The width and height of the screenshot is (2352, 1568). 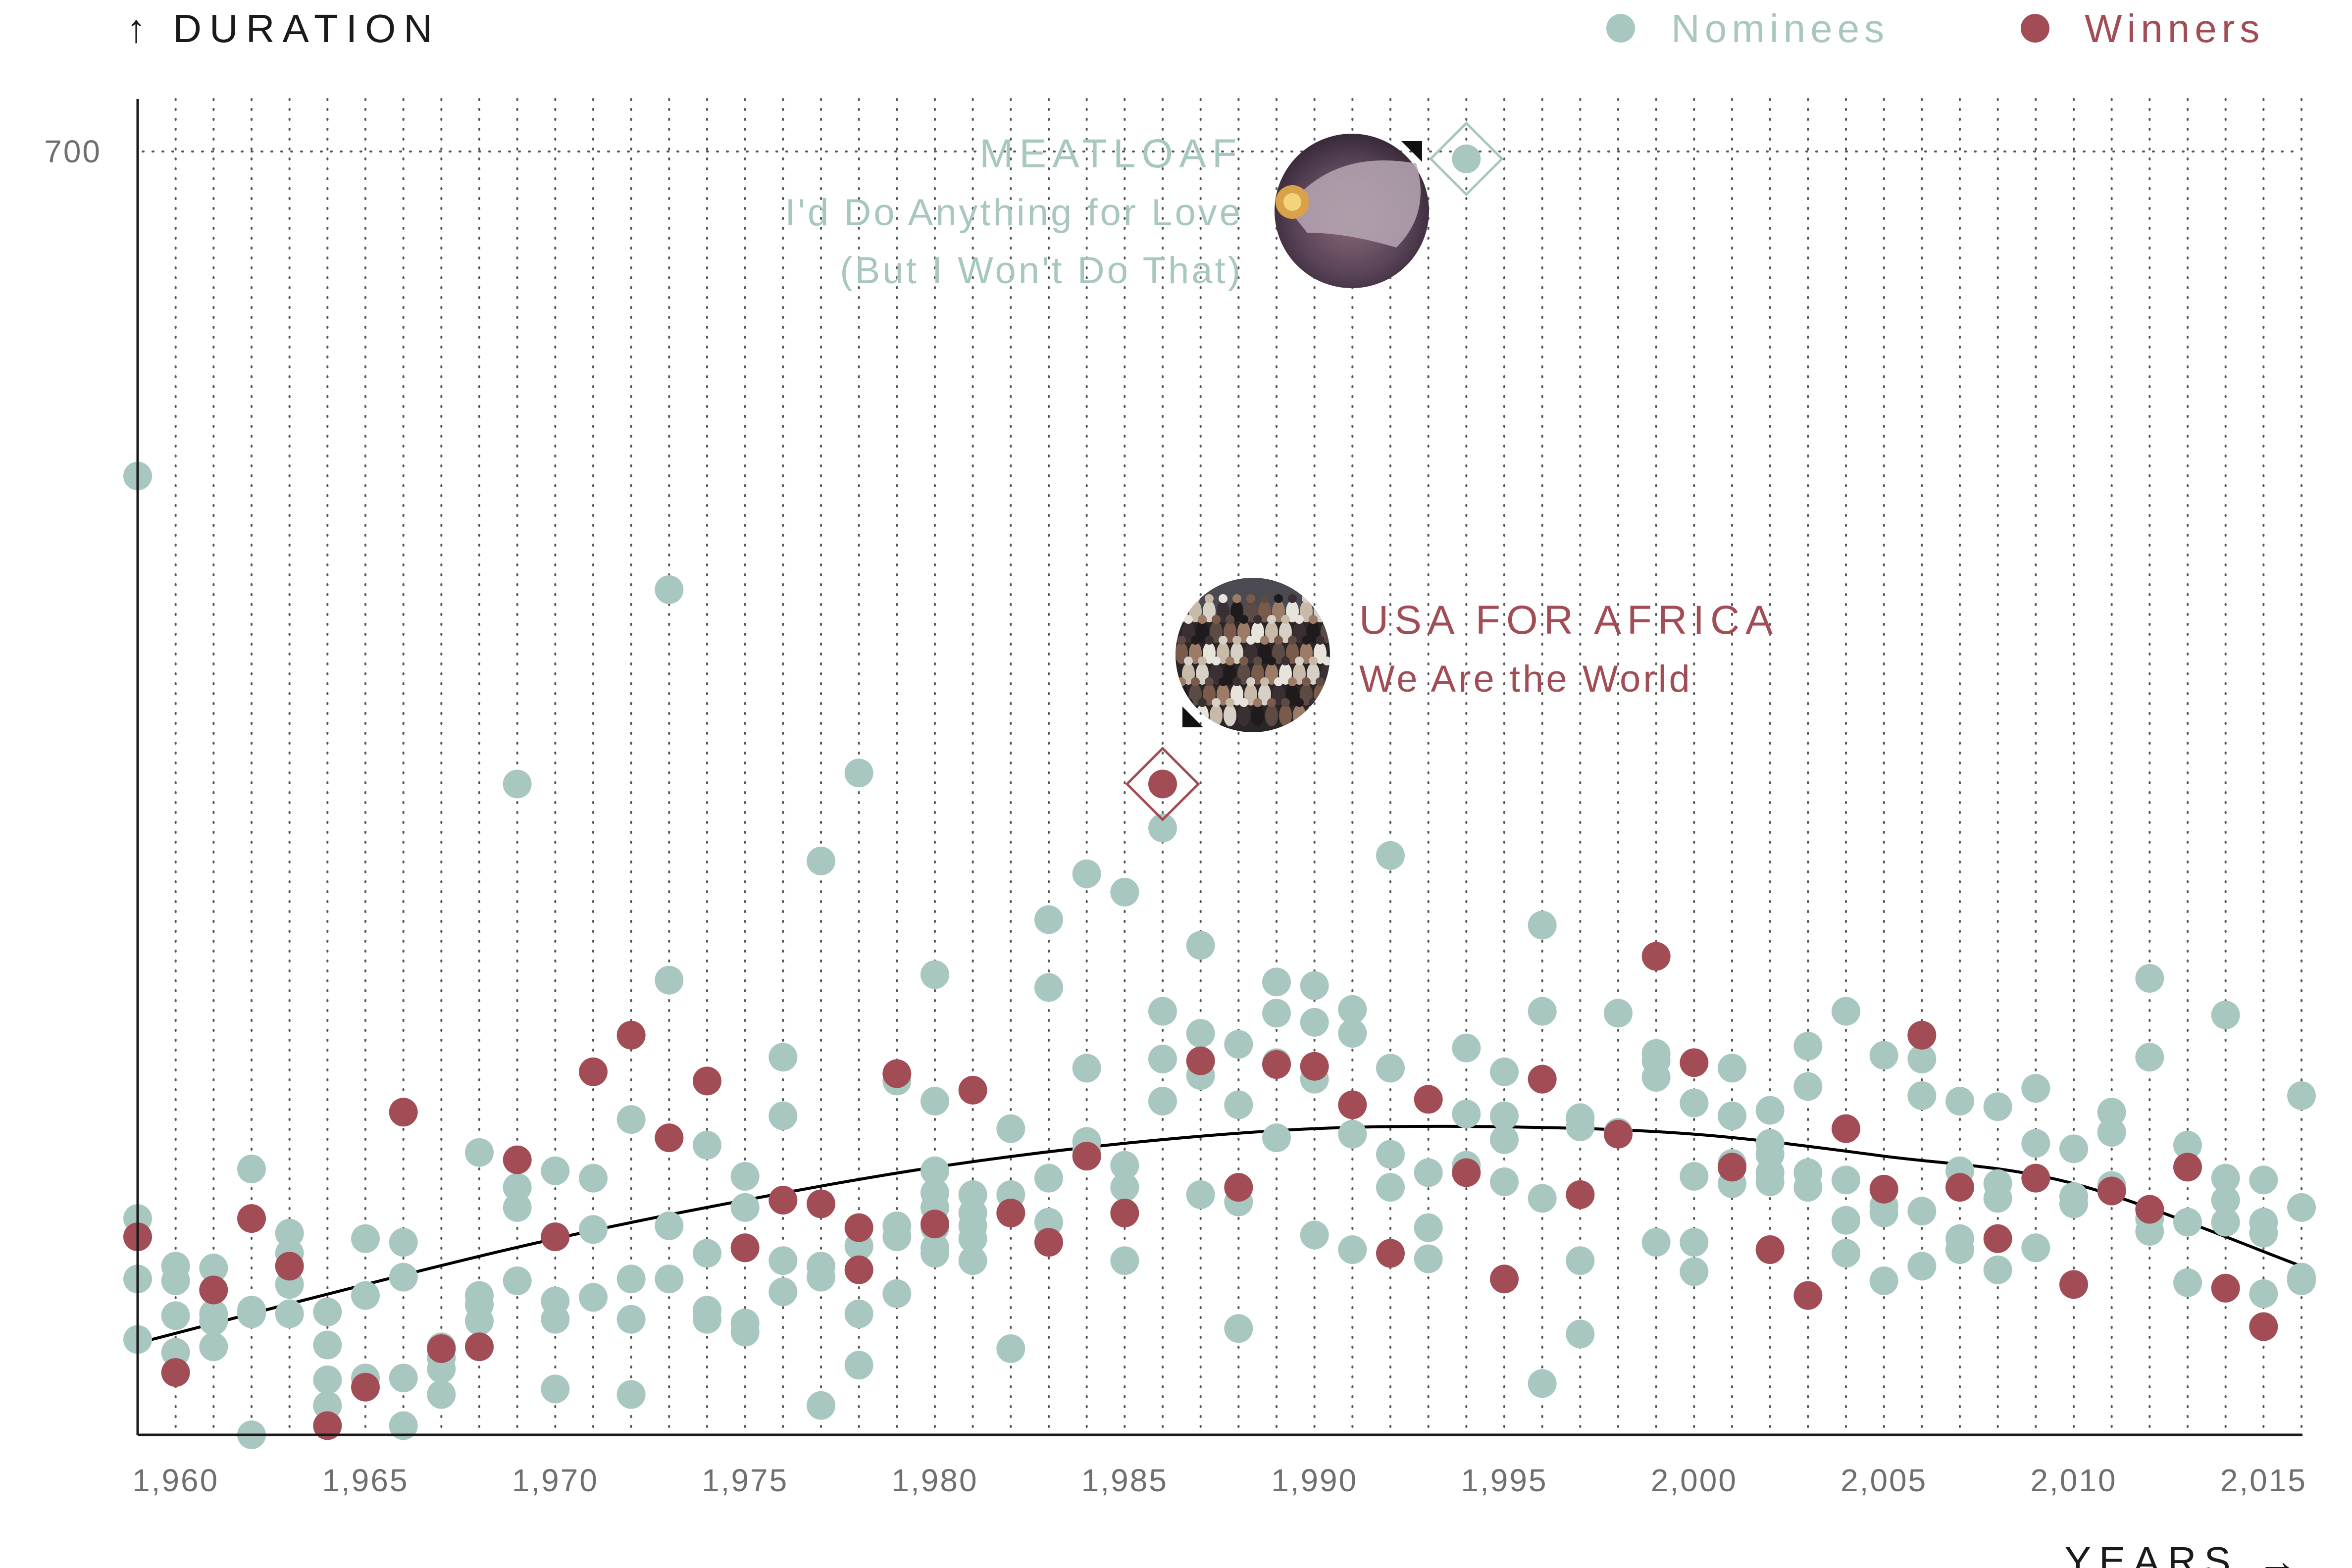 I want to click on highlight-diamond-meatloaf, so click(x=1467, y=159).